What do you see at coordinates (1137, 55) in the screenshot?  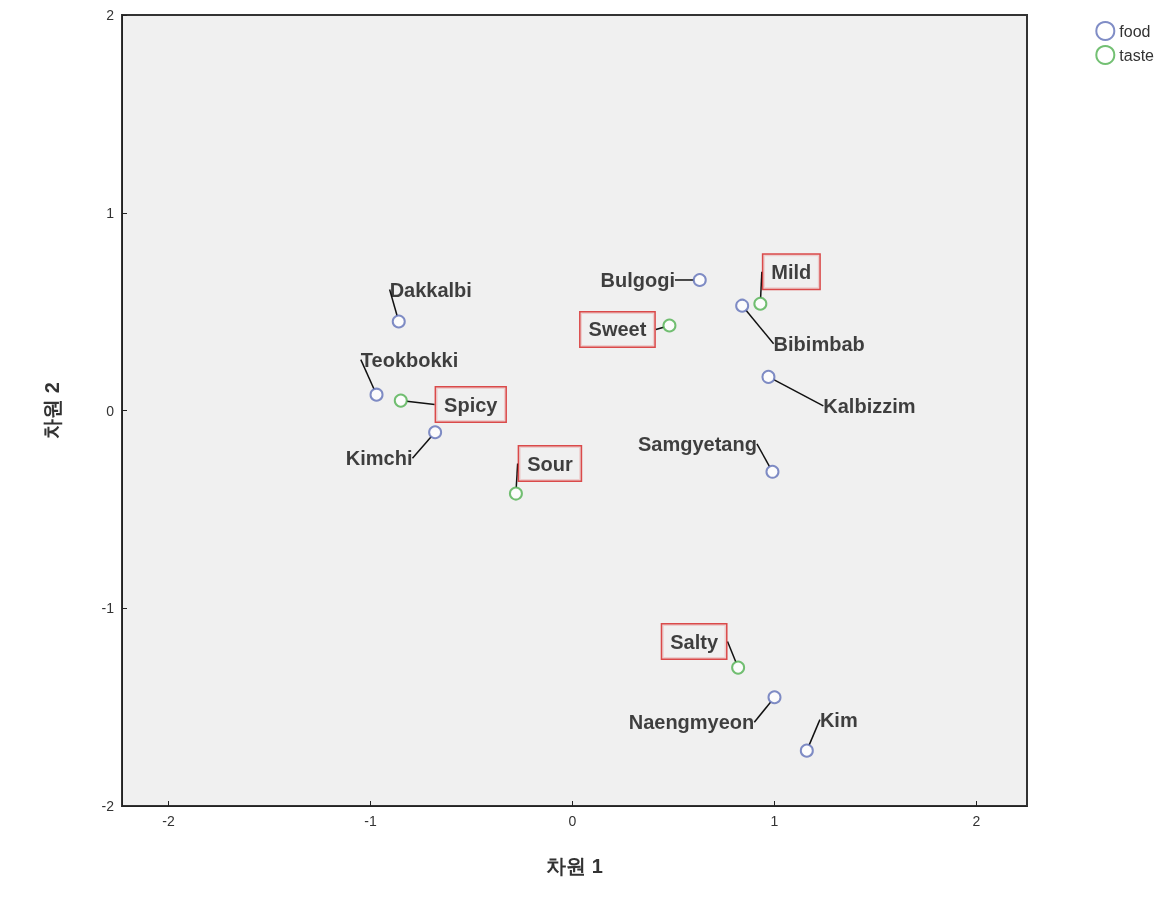 I see `legend-label: taste` at bounding box center [1137, 55].